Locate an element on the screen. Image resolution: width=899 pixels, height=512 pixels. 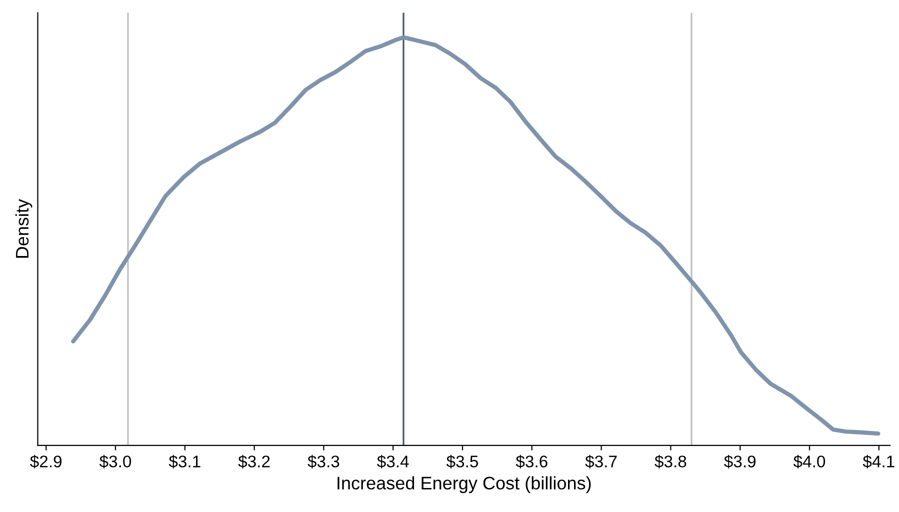
x-tick-label: $2.9 is located at coordinates (46, 461).